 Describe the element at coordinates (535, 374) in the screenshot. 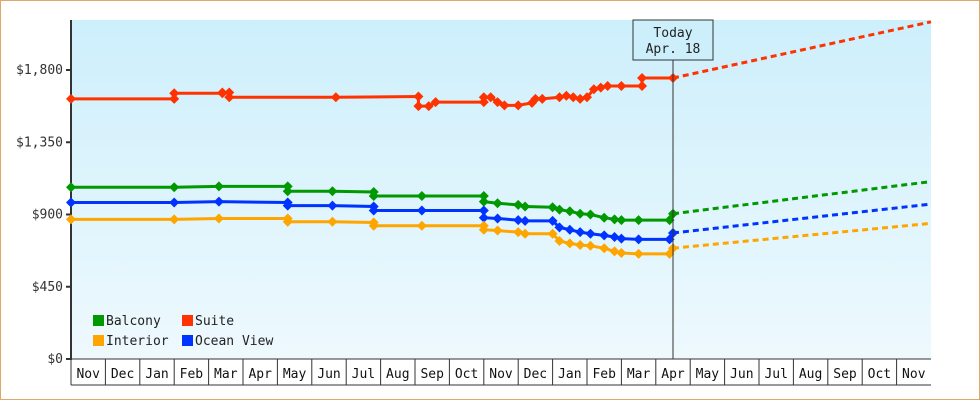

I see `x-month-label: Dec` at that location.